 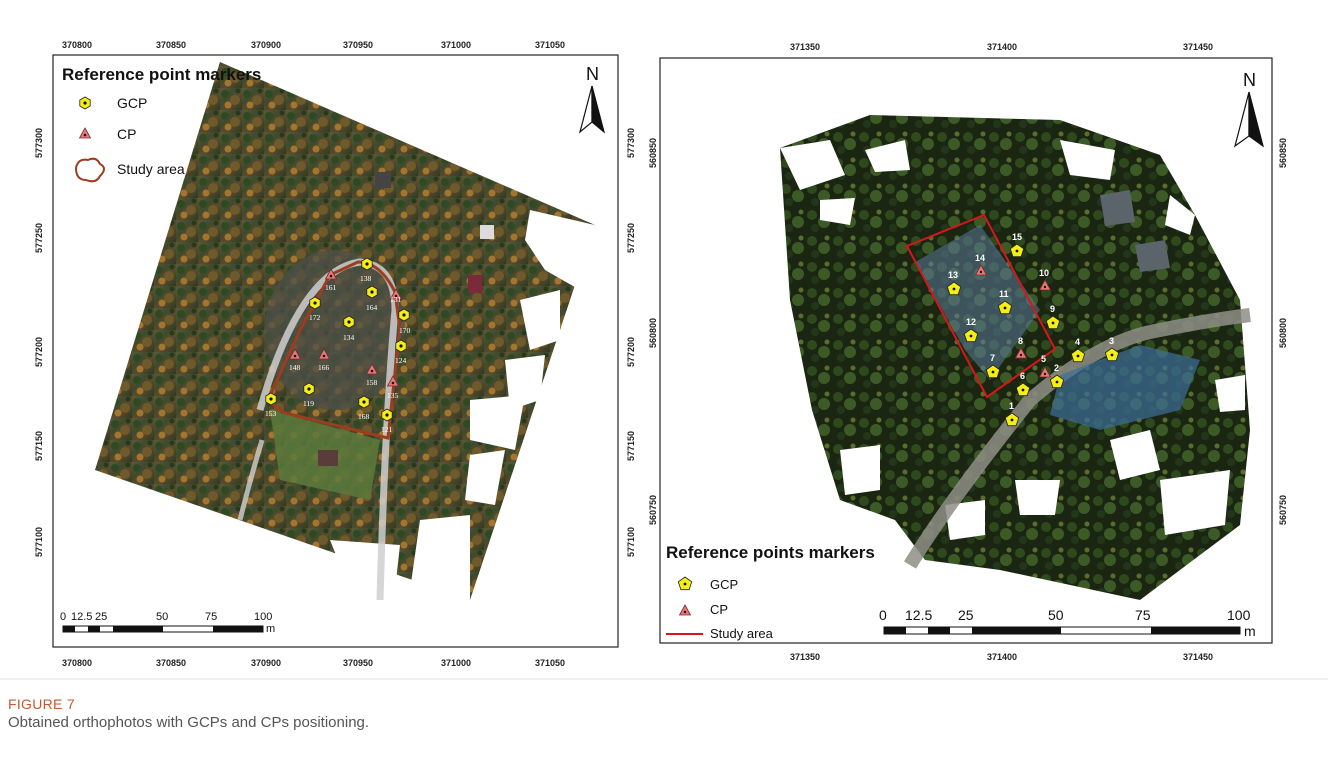 What do you see at coordinates (77, 663) in the screenshot?
I see `svg-text: 370800` at bounding box center [77, 663].